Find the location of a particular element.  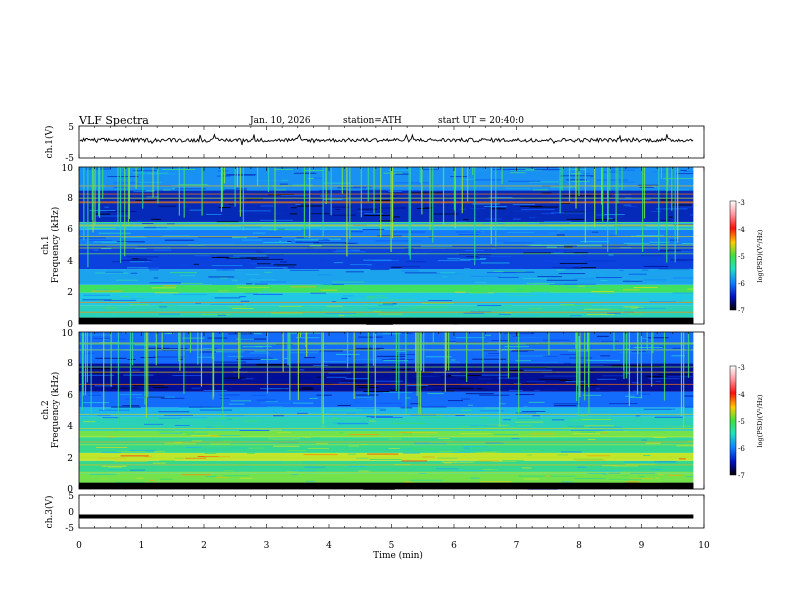

ch1-ftick-0: 0 is located at coordinates (70, 325).